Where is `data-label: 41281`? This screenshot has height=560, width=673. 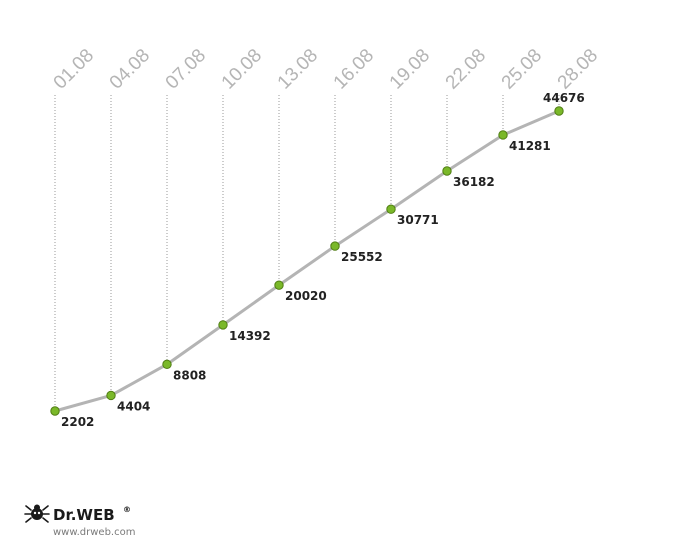
data-label: 41281 is located at coordinates (530, 146).